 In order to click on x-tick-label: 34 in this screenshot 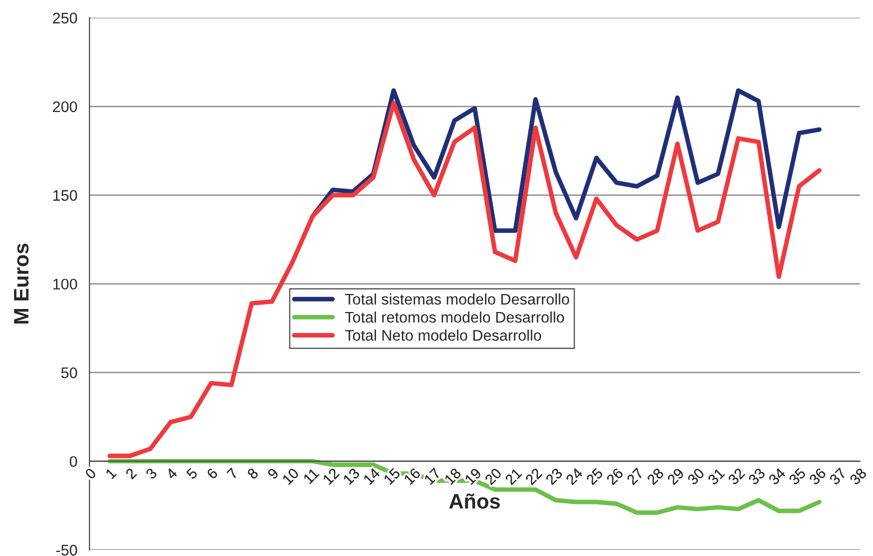, I will do `click(777, 476)`.